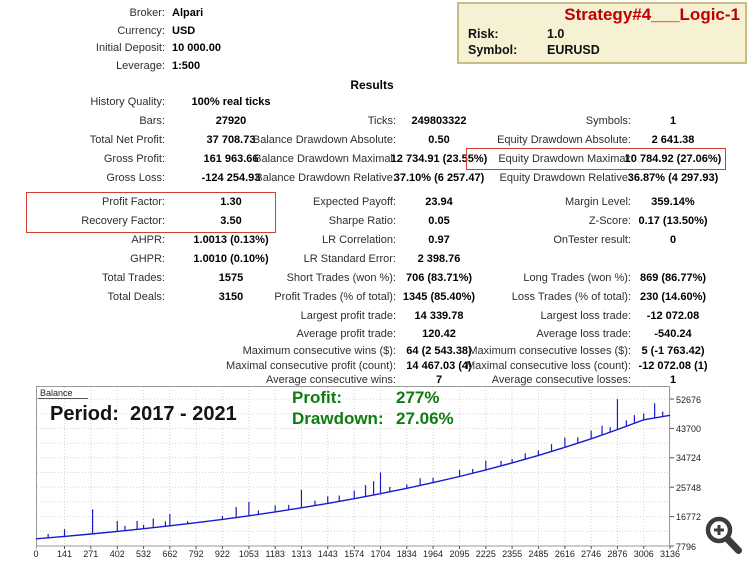 This screenshot has height=562, width=750. Describe the element at coordinates (144, 554) in the screenshot. I see `x-axis-tick-label: 532` at that location.